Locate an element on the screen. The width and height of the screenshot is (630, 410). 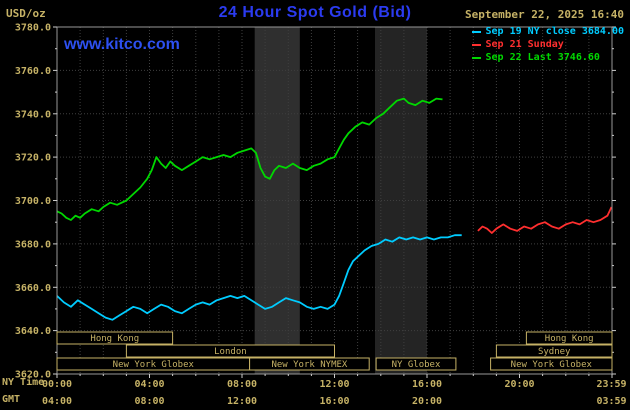
series-line-sep19 is located at coordinates (259, 277).